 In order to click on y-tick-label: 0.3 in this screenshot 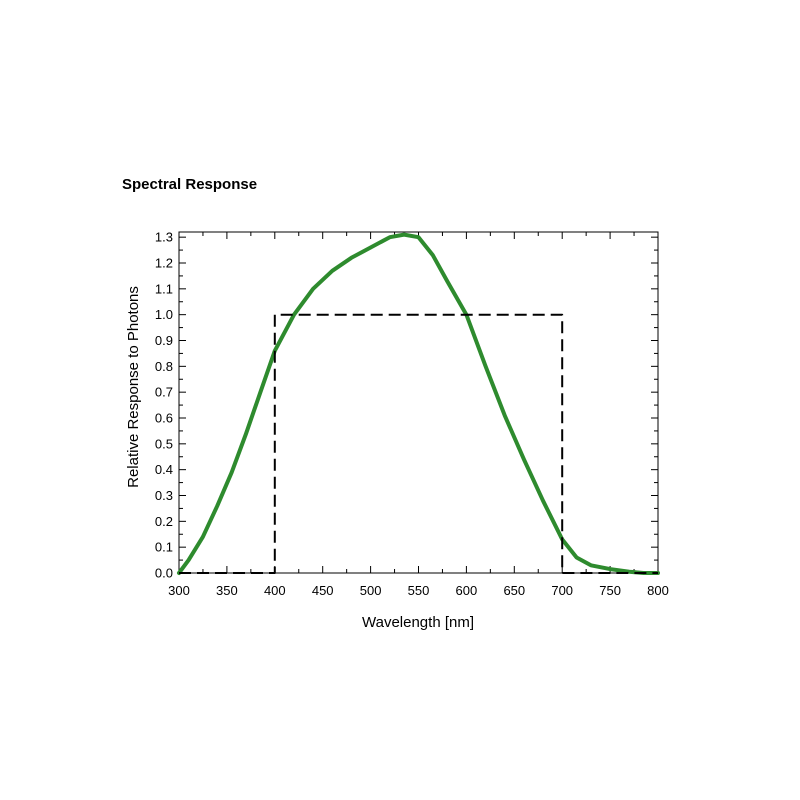, I will do `click(164, 495)`.